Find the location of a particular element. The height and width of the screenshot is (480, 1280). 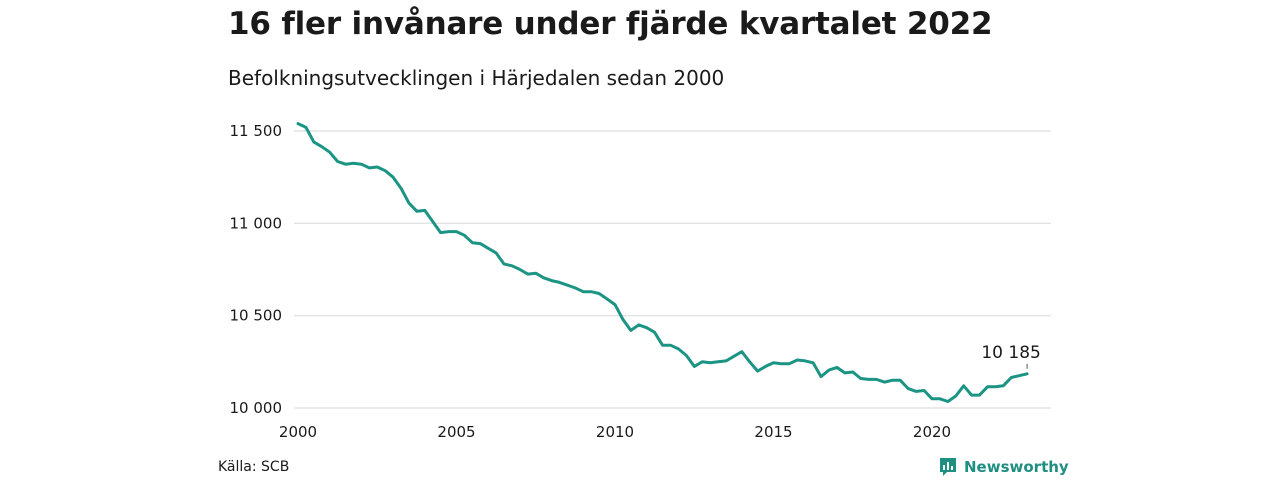

x-tick-label: 2015 is located at coordinates (773, 432).